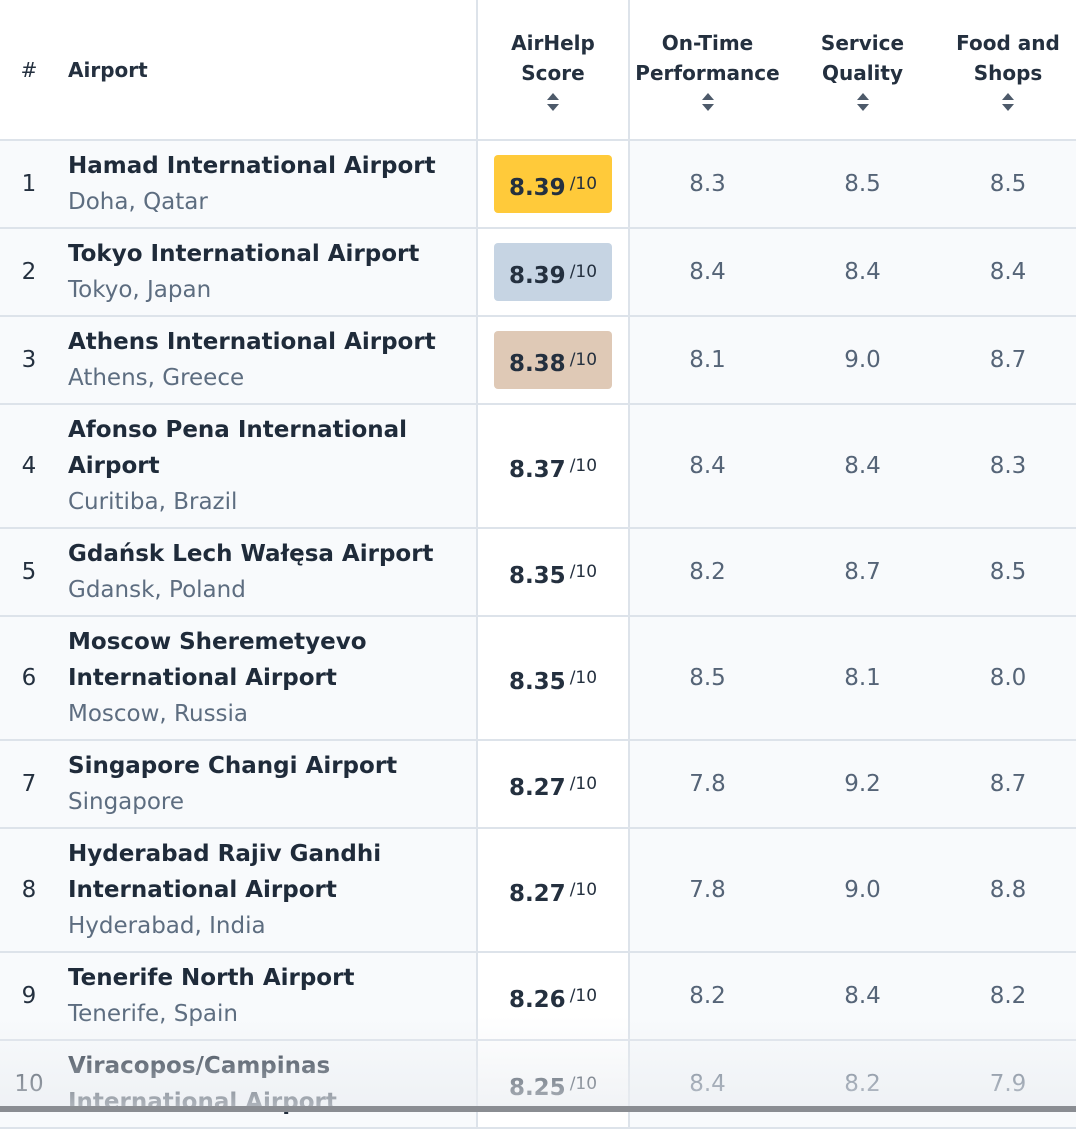  What do you see at coordinates (29, 678) in the screenshot?
I see `rank-cell: 6` at bounding box center [29, 678].